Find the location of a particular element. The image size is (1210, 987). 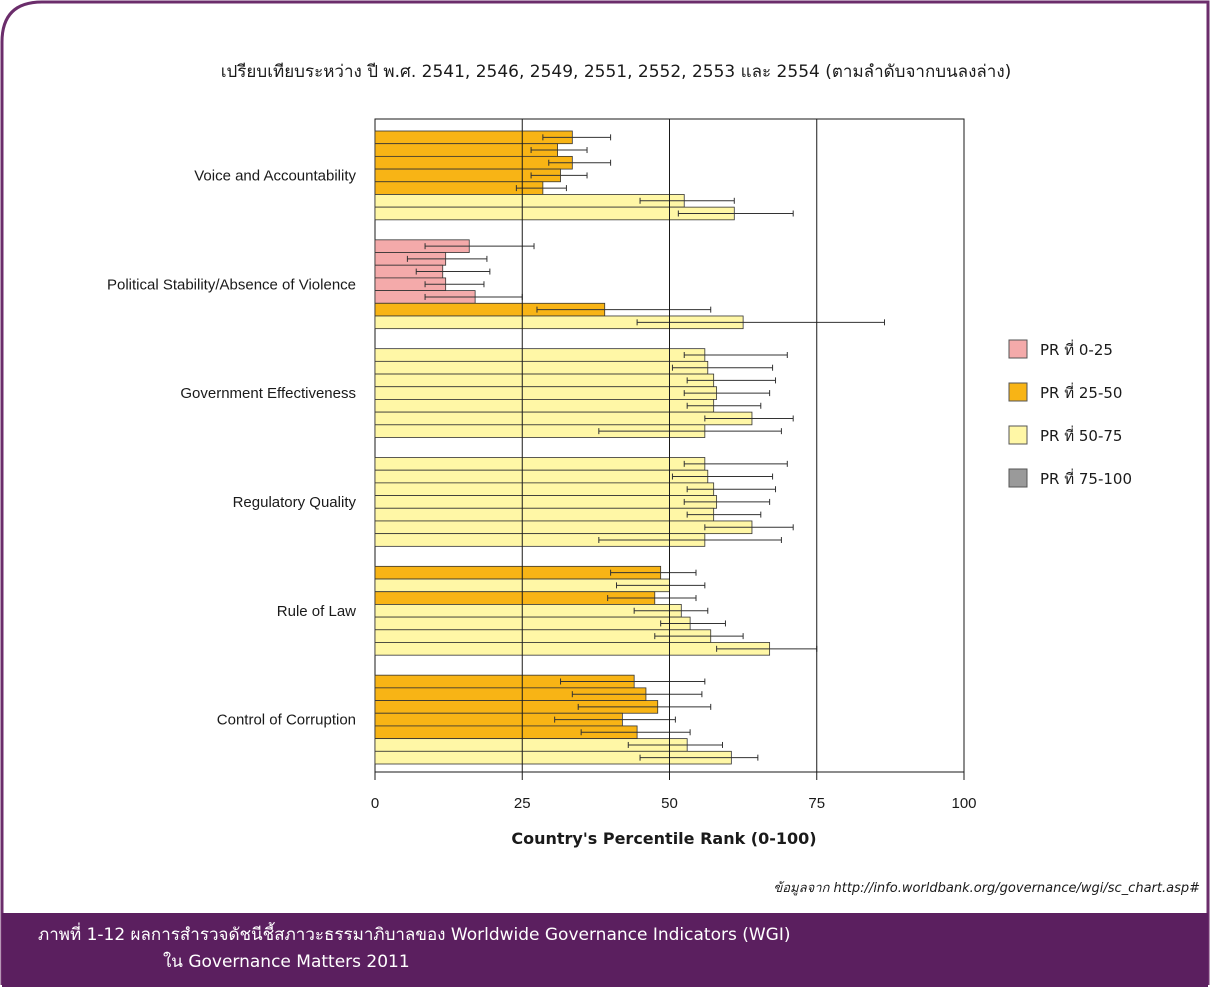

x-tick-label: 100 is located at coordinates (963, 803).